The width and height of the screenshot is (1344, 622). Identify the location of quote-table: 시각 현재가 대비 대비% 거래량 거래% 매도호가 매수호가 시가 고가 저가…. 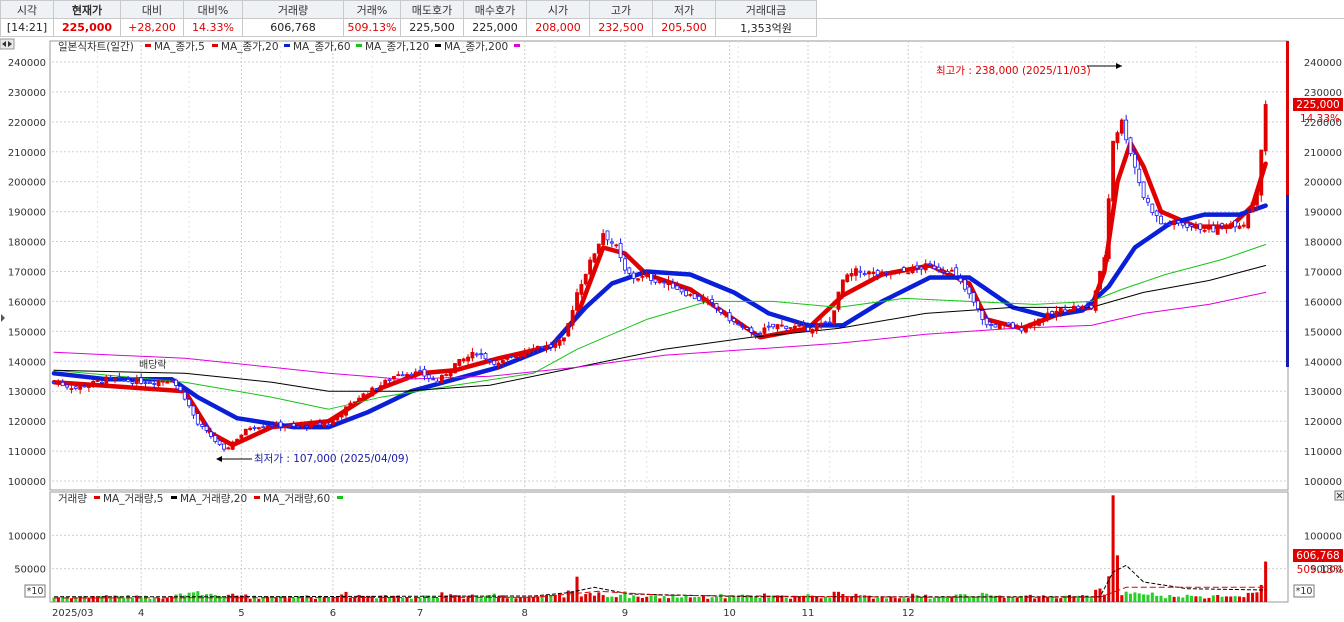
(672, 18).